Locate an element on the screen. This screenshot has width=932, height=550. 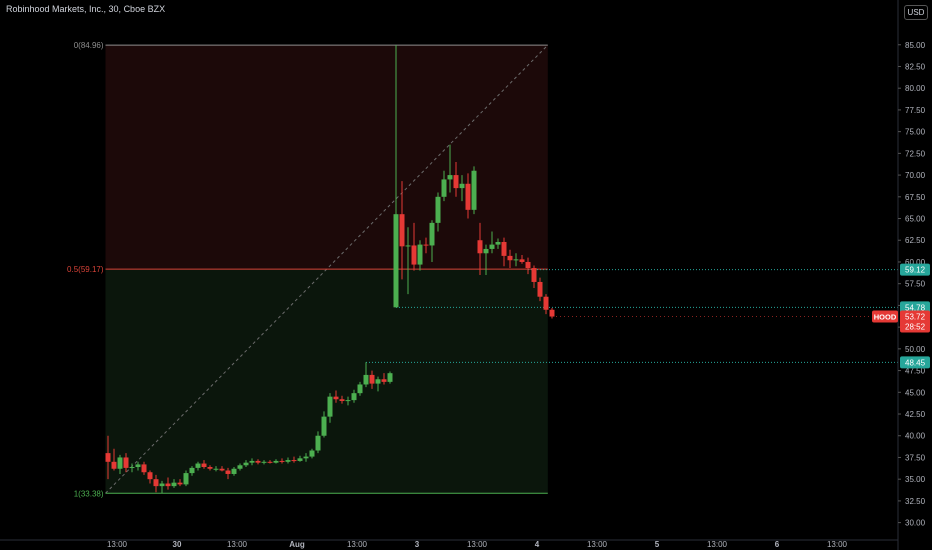
price-tick-label: 82.50 is located at coordinates (915, 66).